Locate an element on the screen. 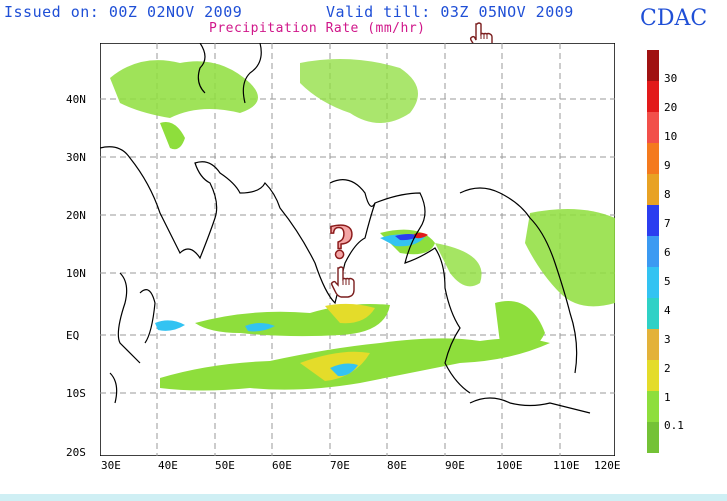 Image resolution: width=727 pixels, height=501 pixels. question-mark-icon: ? is located at coordinates (341, 244).